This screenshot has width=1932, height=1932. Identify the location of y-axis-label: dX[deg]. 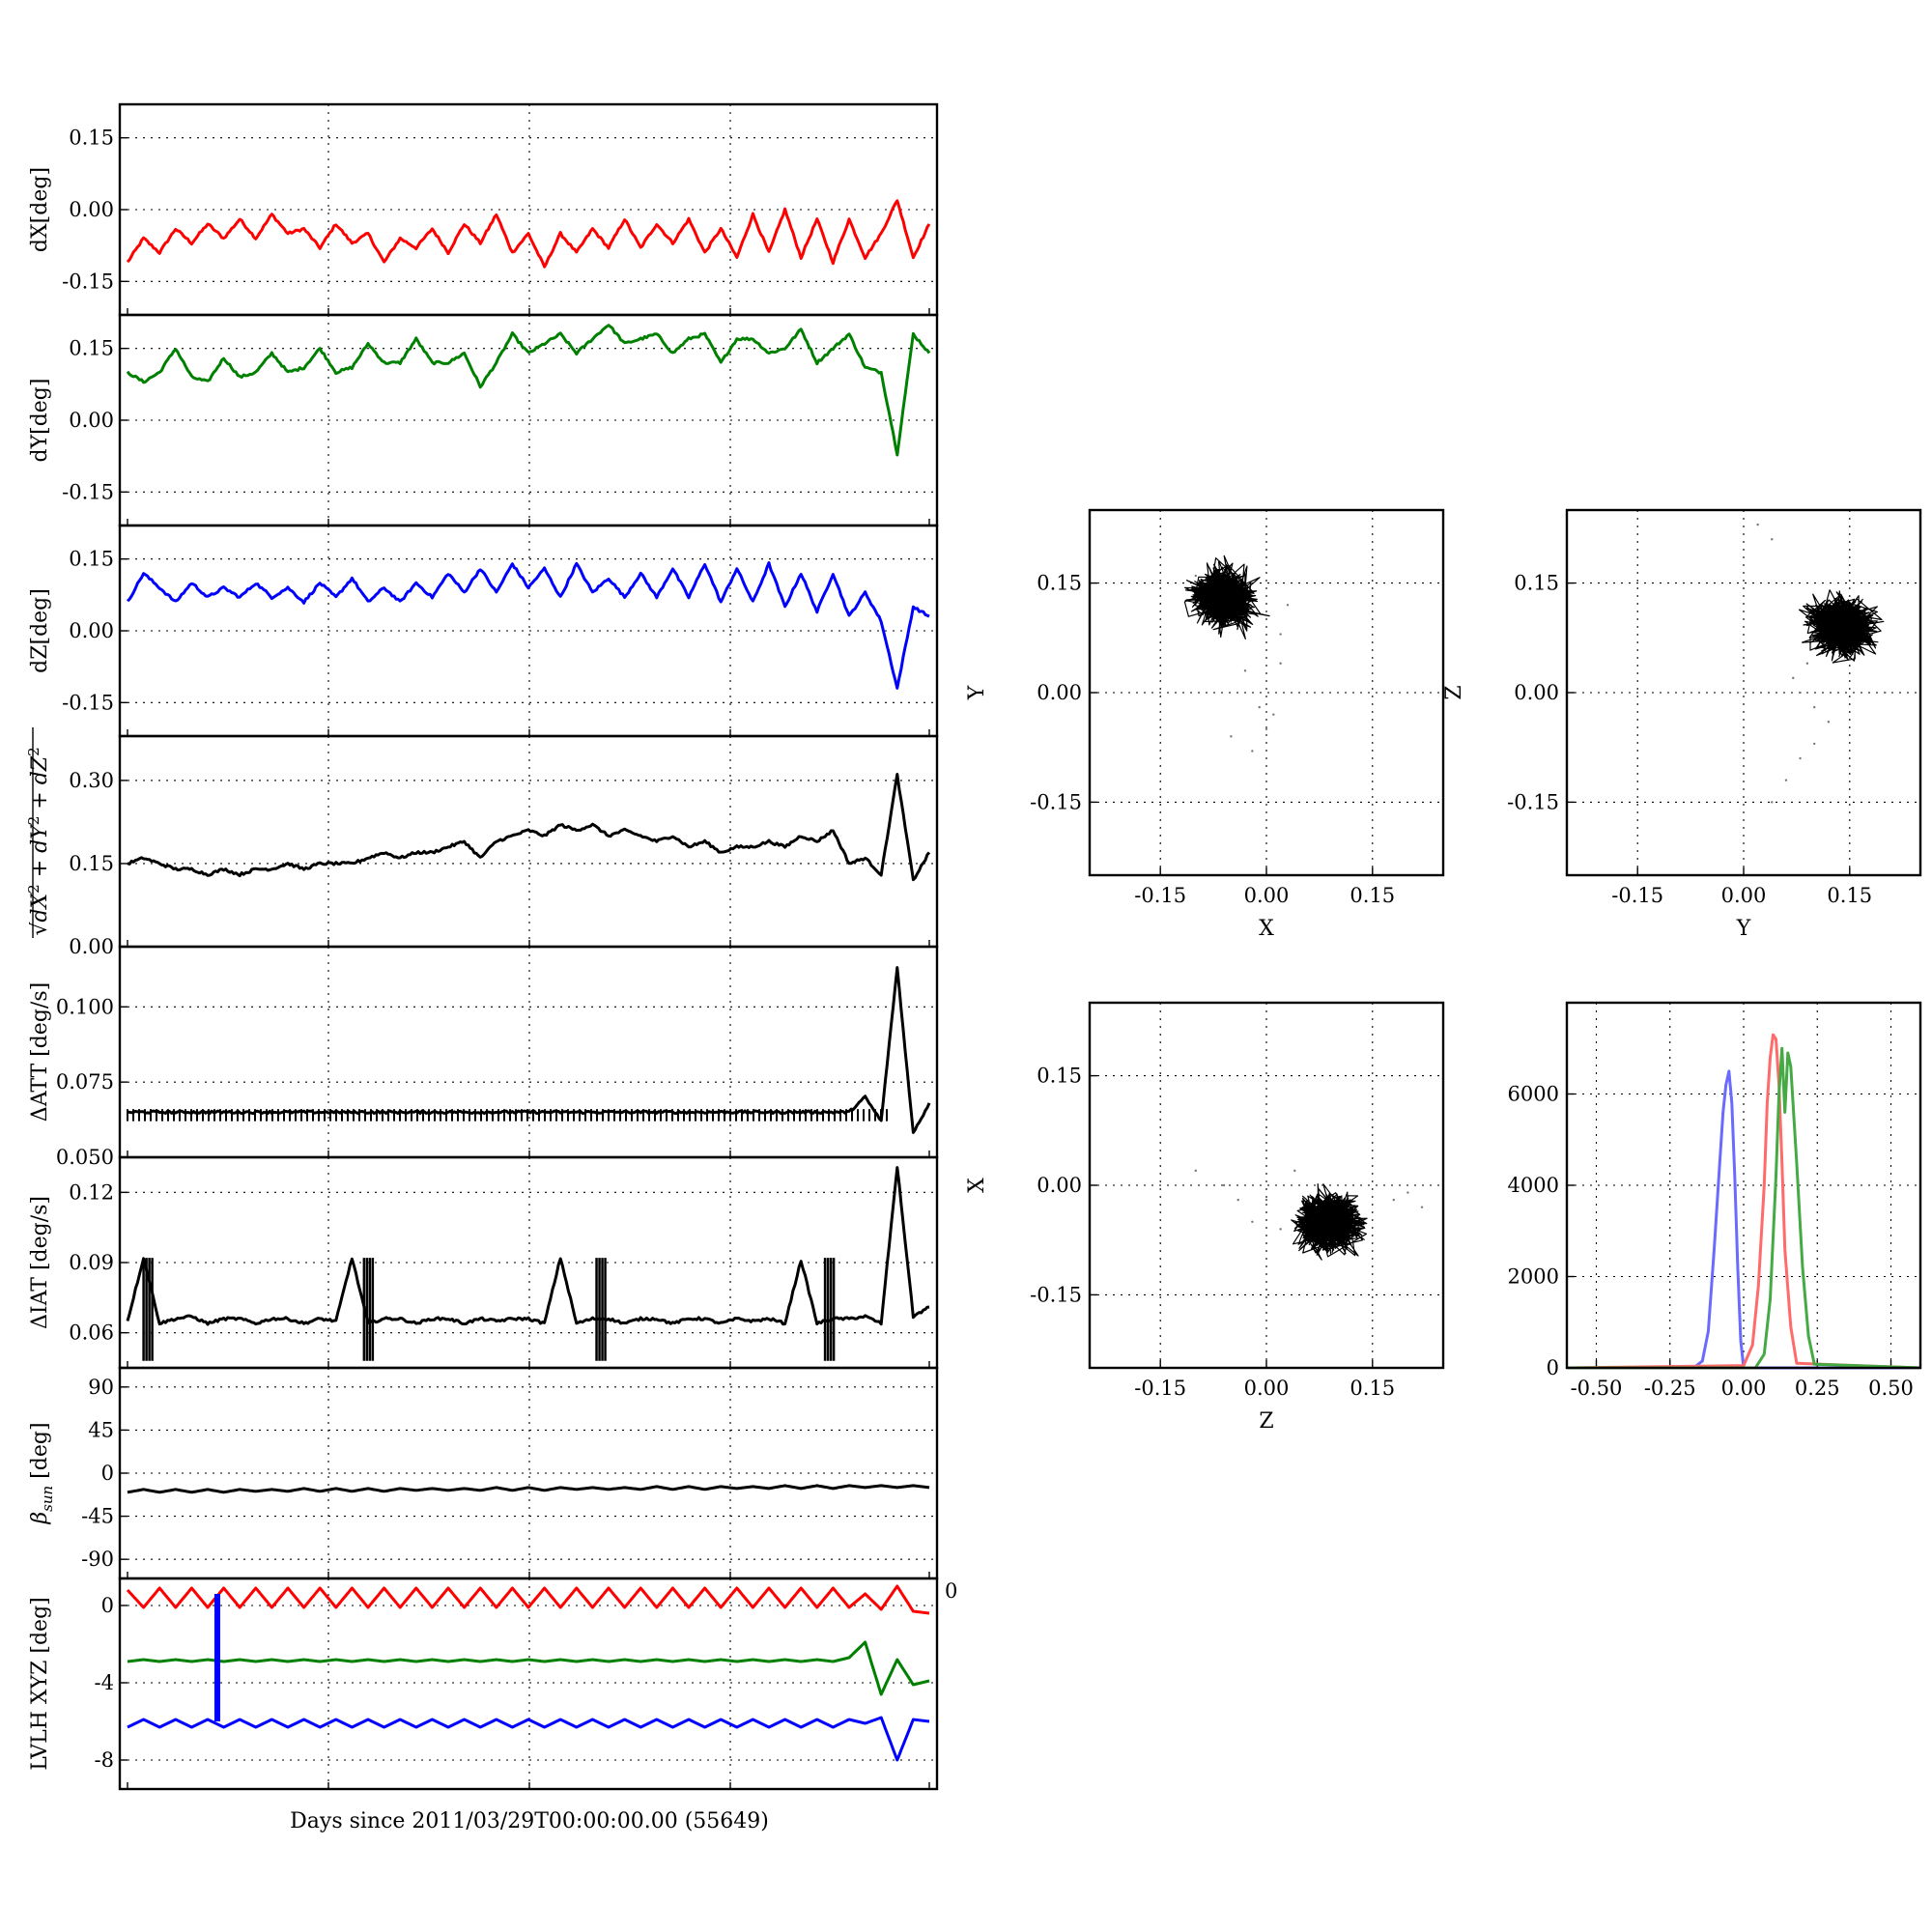
(40, 209).